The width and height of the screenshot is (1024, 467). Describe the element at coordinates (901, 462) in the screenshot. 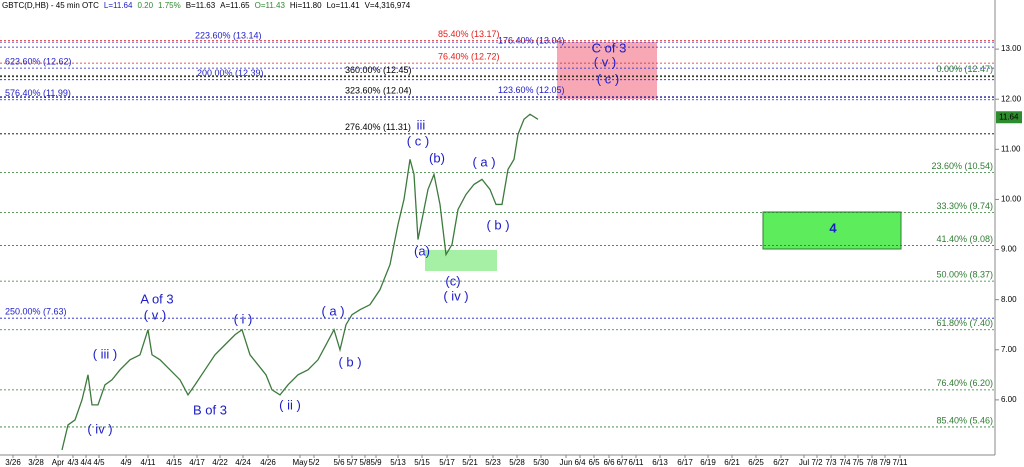

I see `x-tick-label: 7/11` at that location.